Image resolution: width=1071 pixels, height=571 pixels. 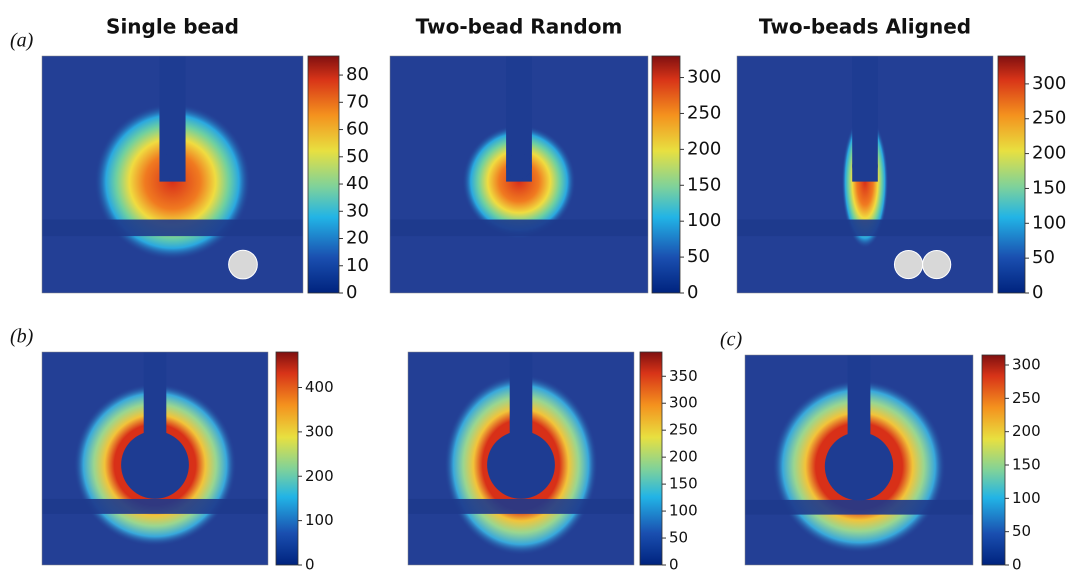 What do you see at coordinates (357, 183) in the screenshot?
I see `colorbar-tick-label: 40` at bounding box center [357, 183].